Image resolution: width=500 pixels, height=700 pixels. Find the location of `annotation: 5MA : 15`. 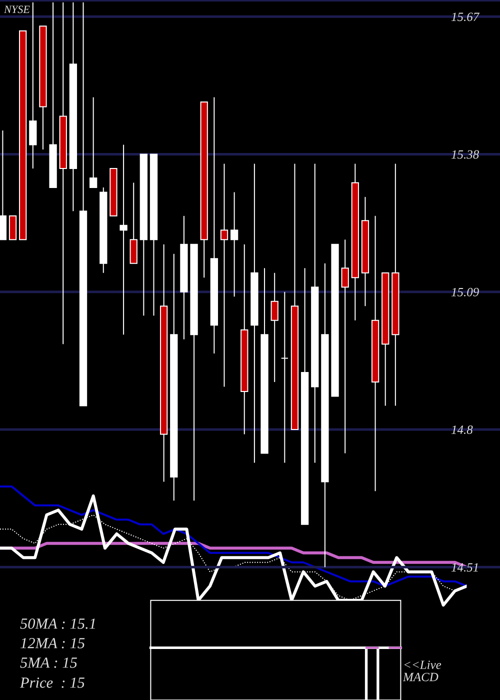

annotation: 5MA : 15 is located at coordinates (48, 663).